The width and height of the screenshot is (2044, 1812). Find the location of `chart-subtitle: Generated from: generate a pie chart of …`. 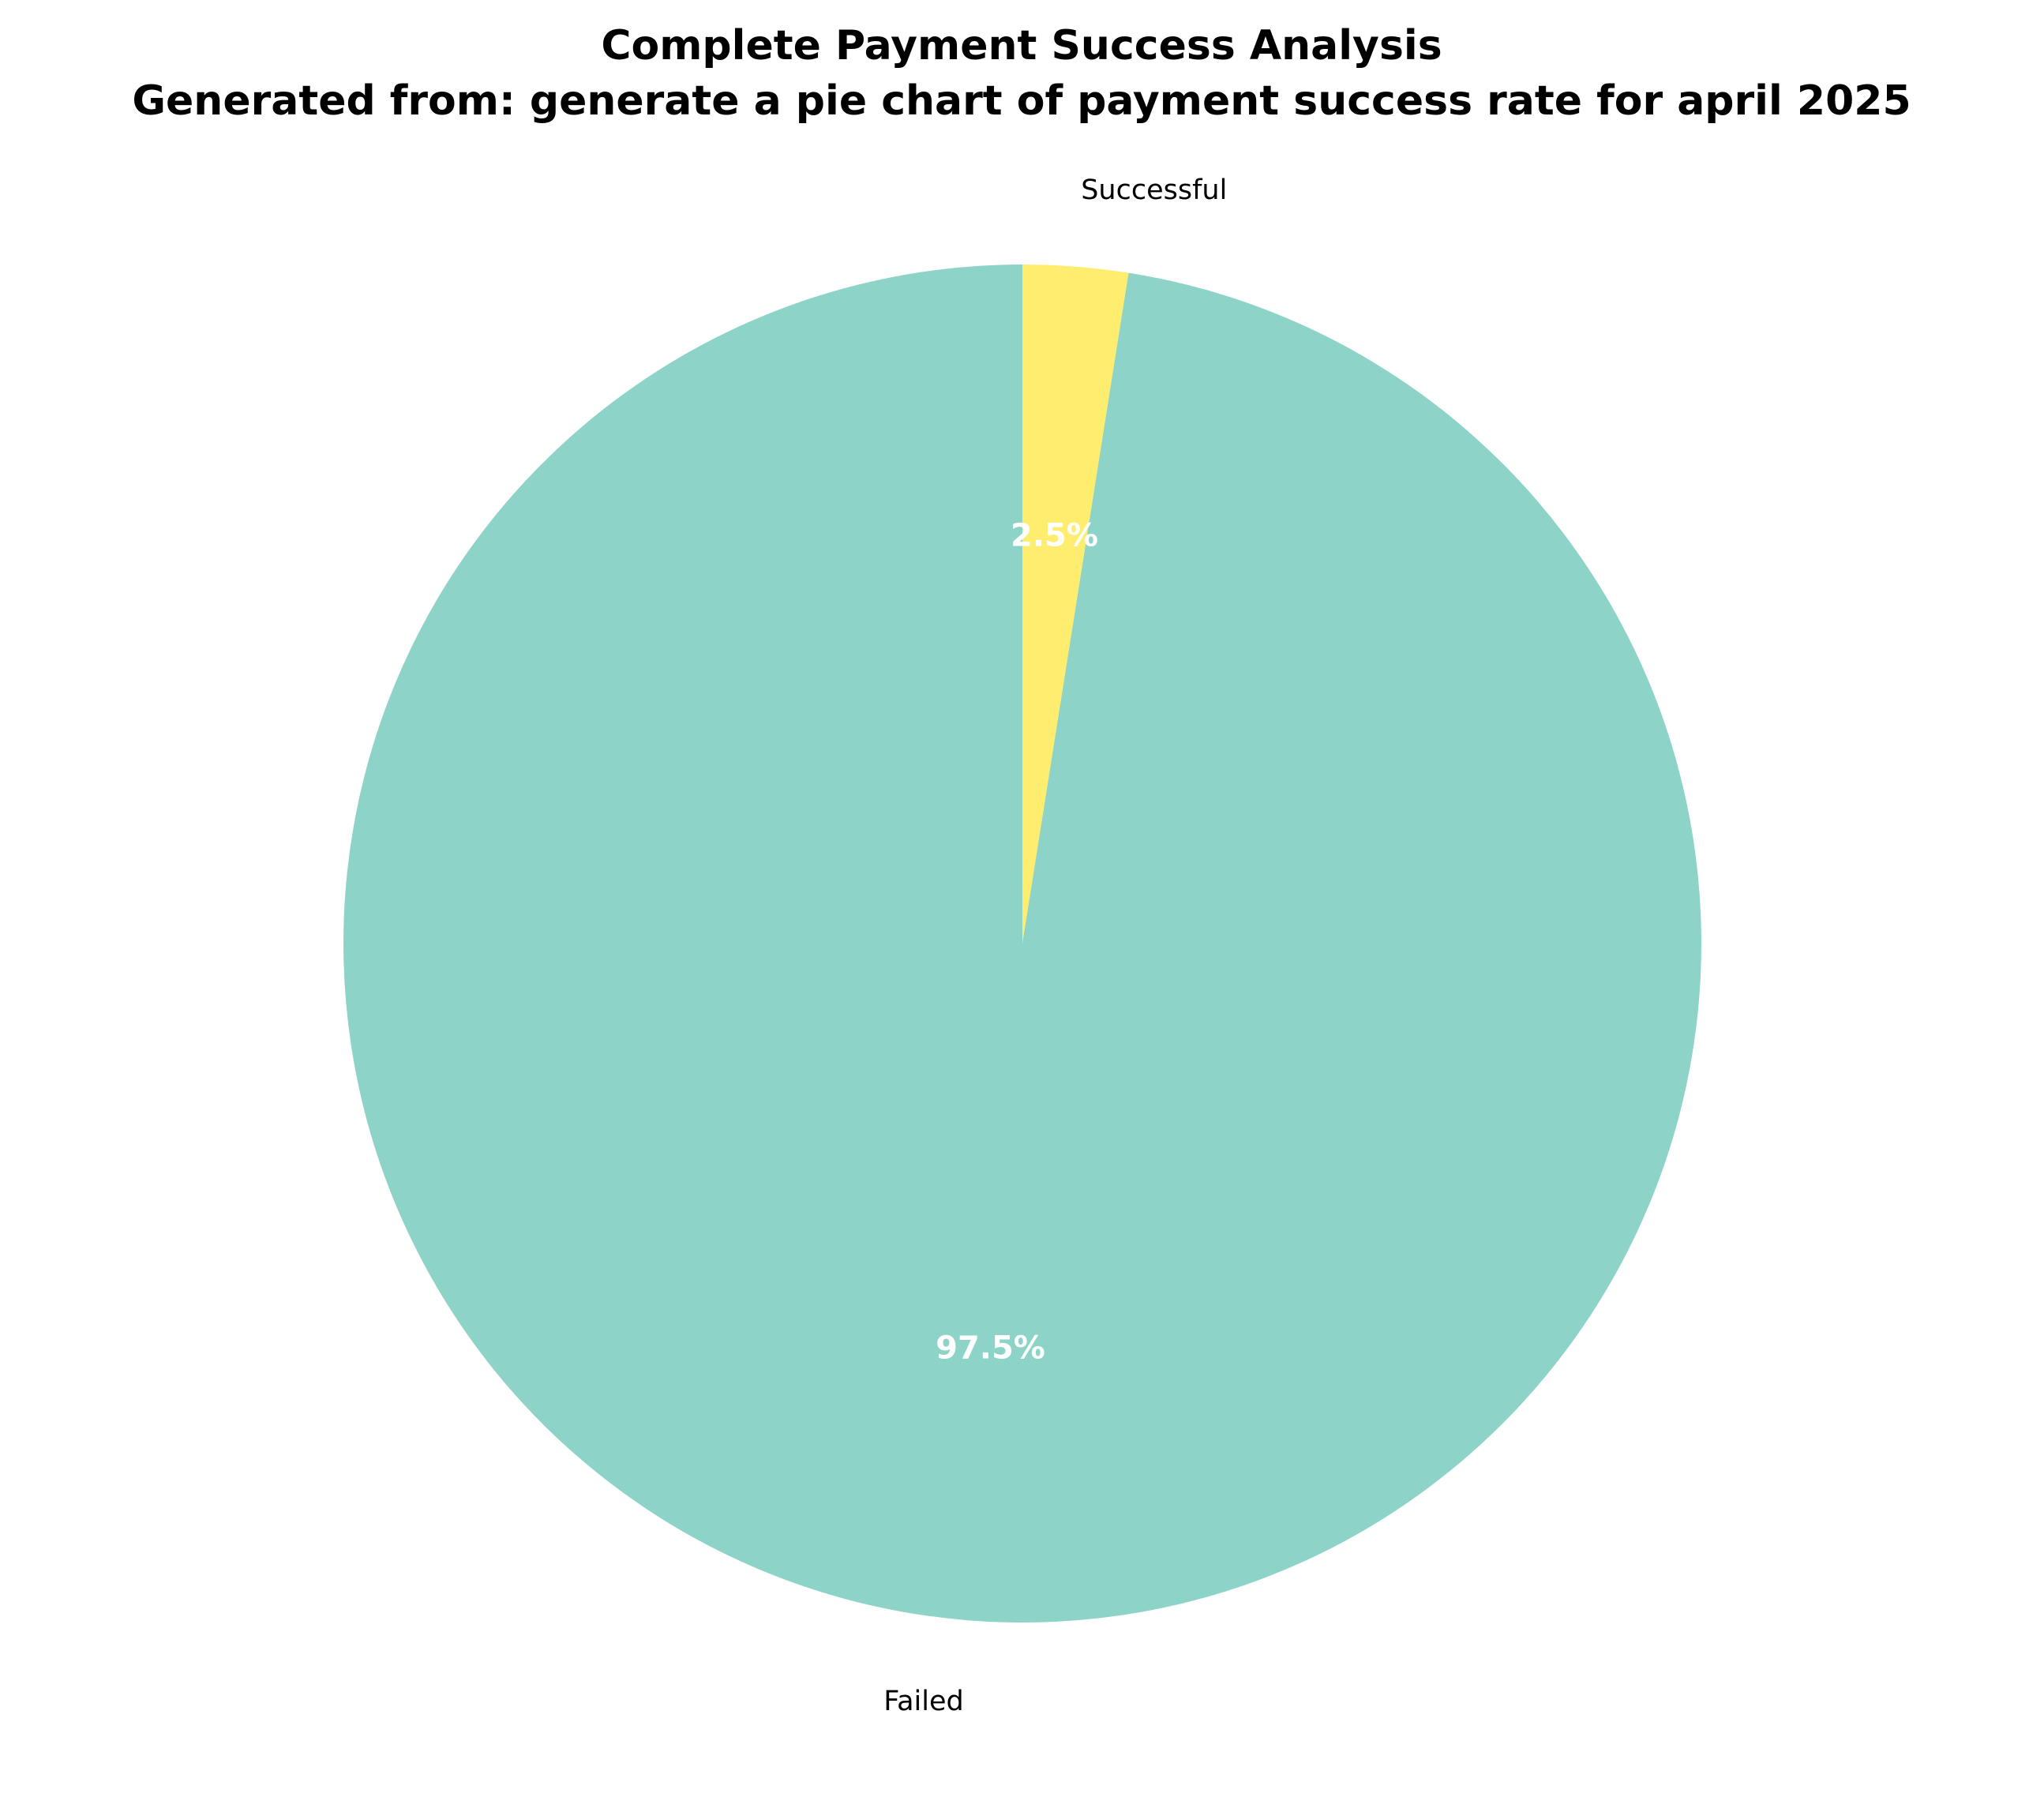

chart-subtitle: Generated from: generate a pie chart of … is located at coordinates (1021, 101).